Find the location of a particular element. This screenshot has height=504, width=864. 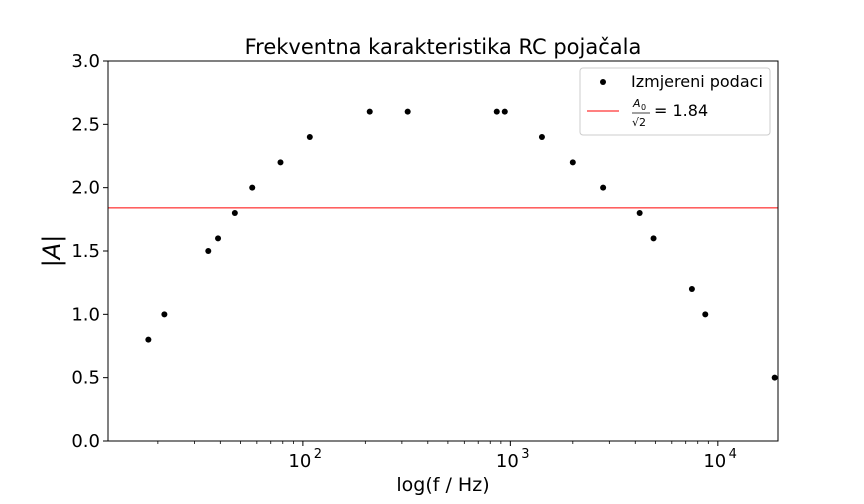

y-tick-label: 2.5 is located at coordinates (85, 124).